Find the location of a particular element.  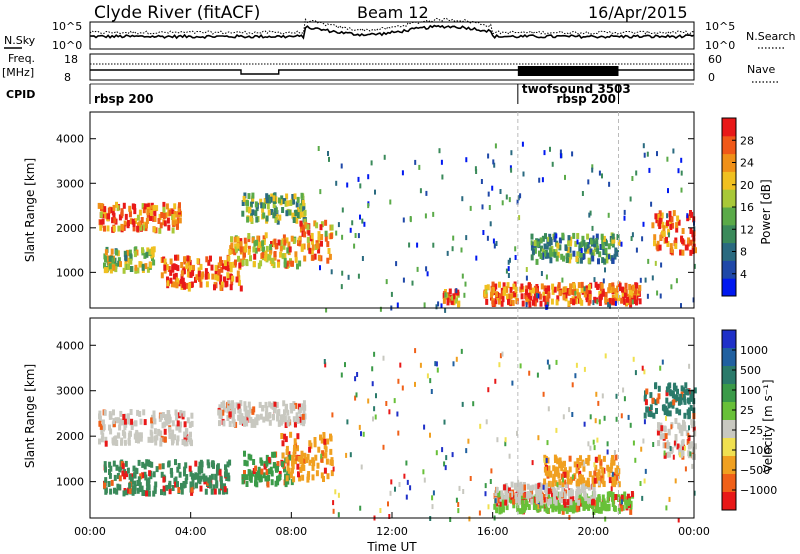

cpid-program-2: rbsp 200 is located at coordinates (586, 99).